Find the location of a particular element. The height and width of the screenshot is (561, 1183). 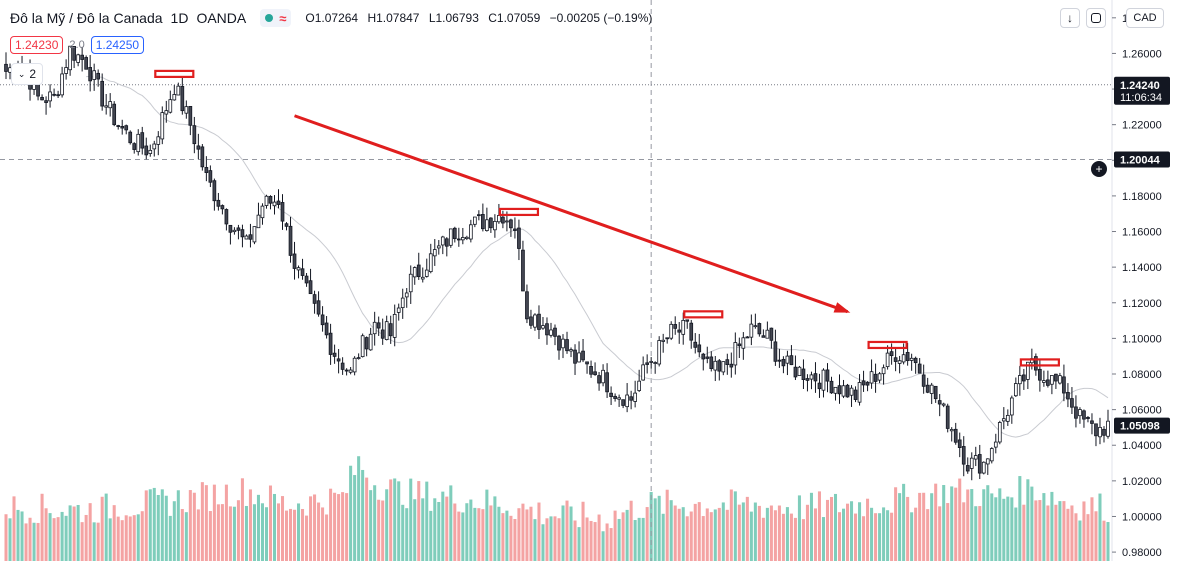

add-alert-plus-icon: + is located at coordinates (1099, 169).